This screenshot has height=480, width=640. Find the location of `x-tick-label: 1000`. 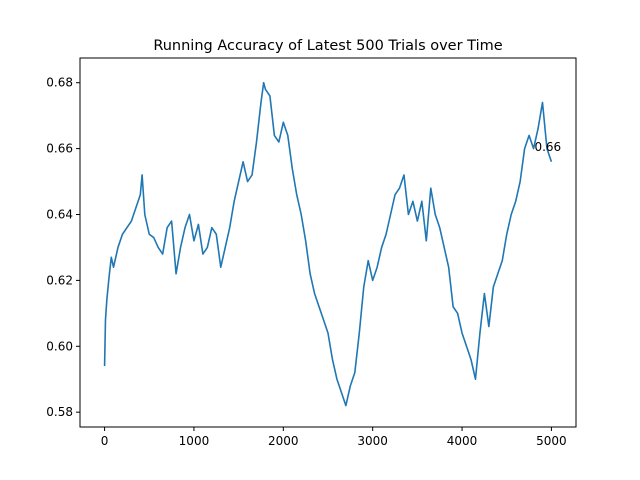

x-tick-label: 1000 is located at coordinates (194, 441).